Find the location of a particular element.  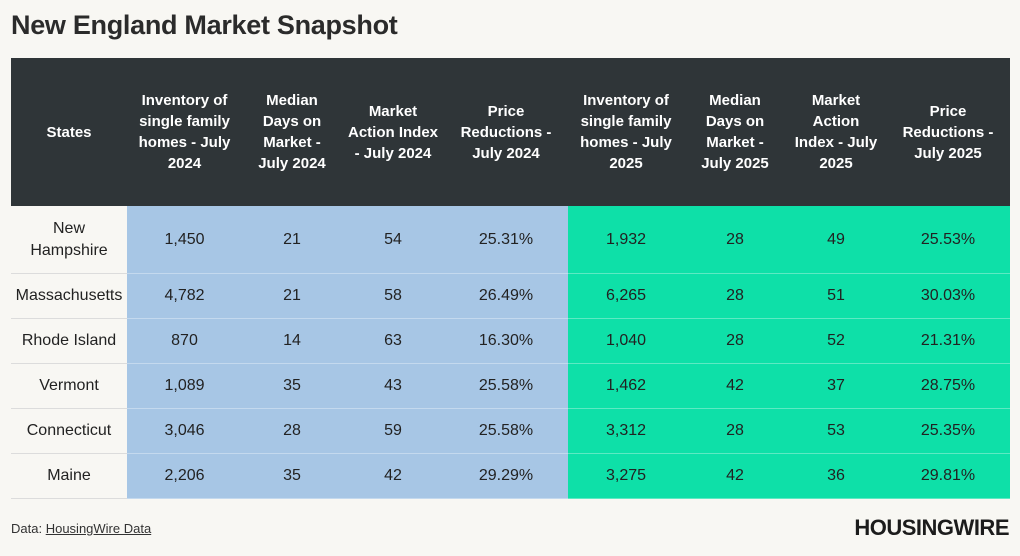

value-cell: 58 is located at coordinates (393, 296).